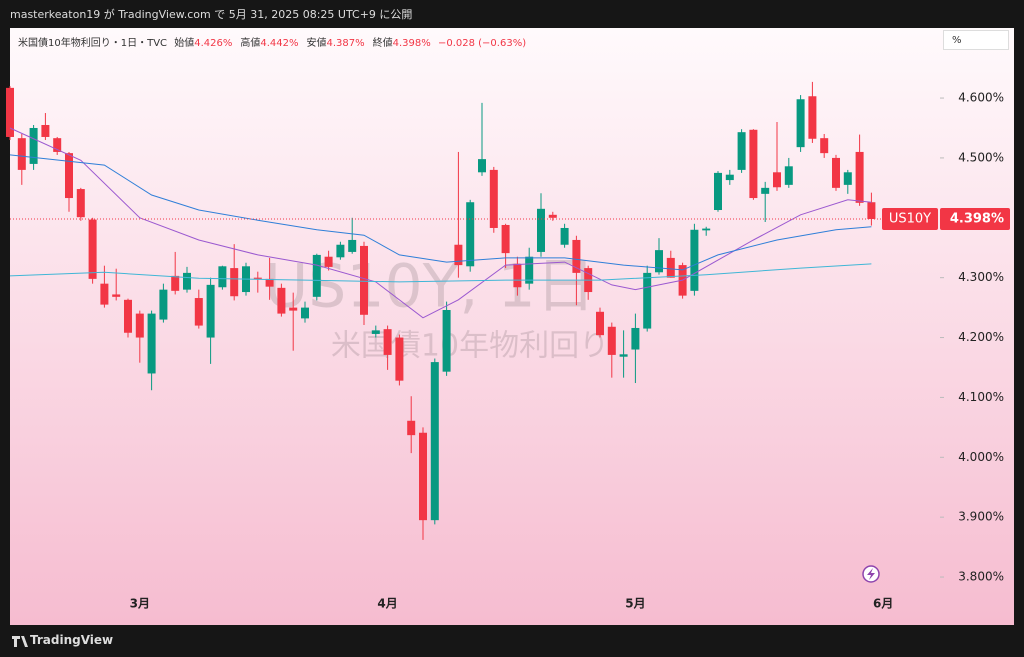 The image size is (1024, 657). I want to click on unit-button: %, so click(976, 40).